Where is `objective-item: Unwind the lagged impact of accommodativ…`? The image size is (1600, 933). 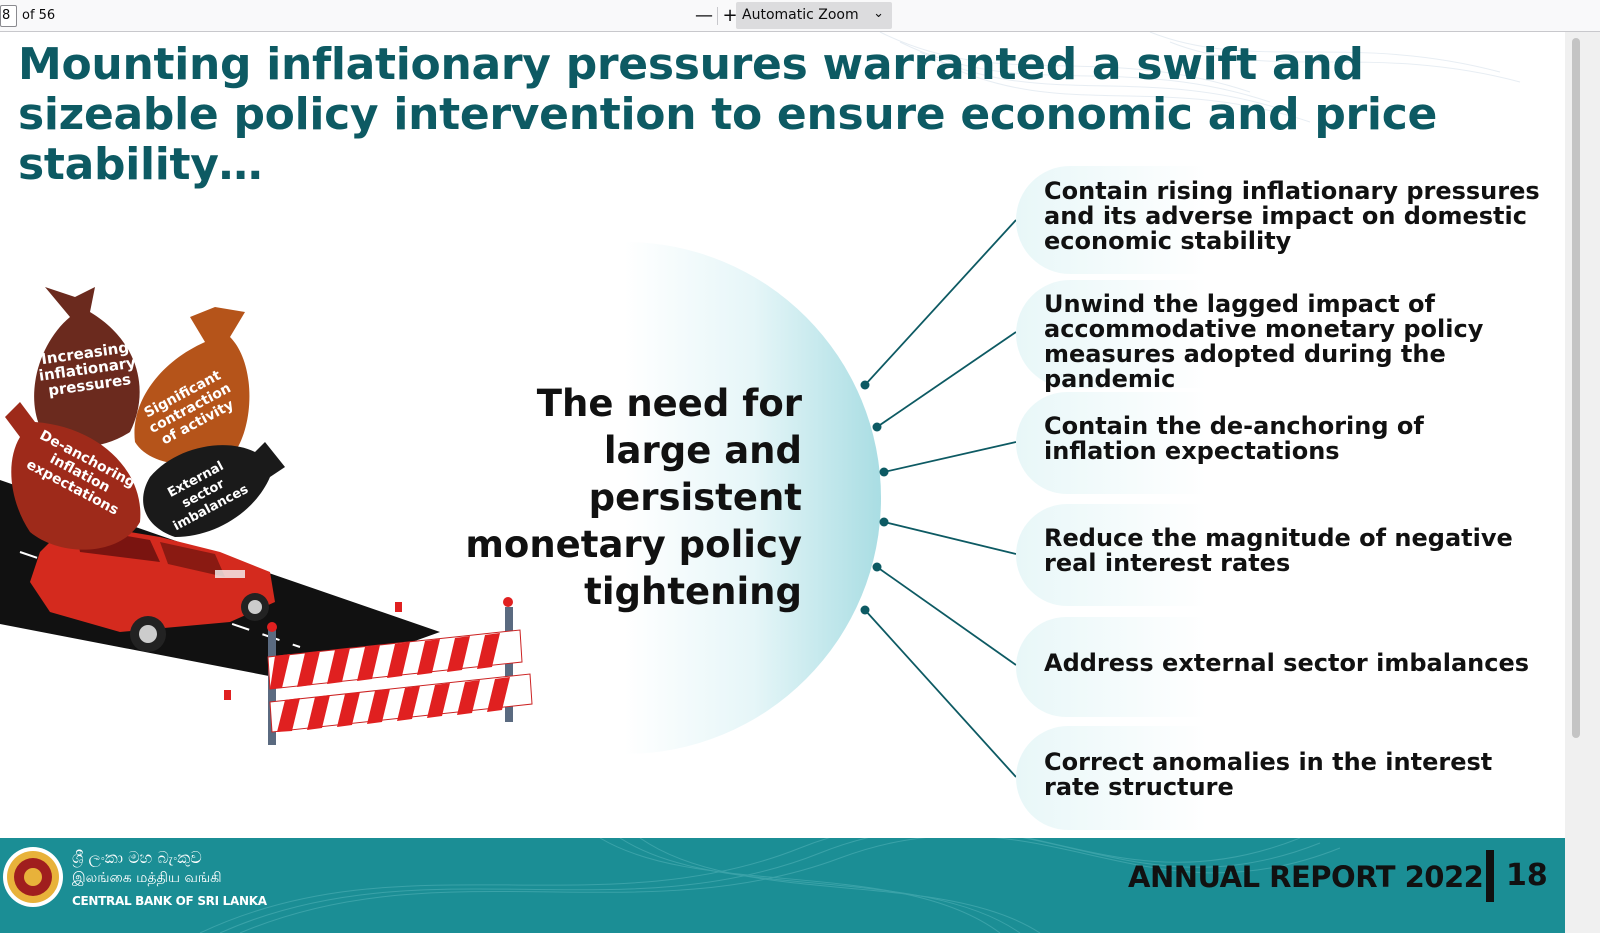 objective-item: Unwind the lagged impact of accommodativ… is located at coordinates (1288, 336).